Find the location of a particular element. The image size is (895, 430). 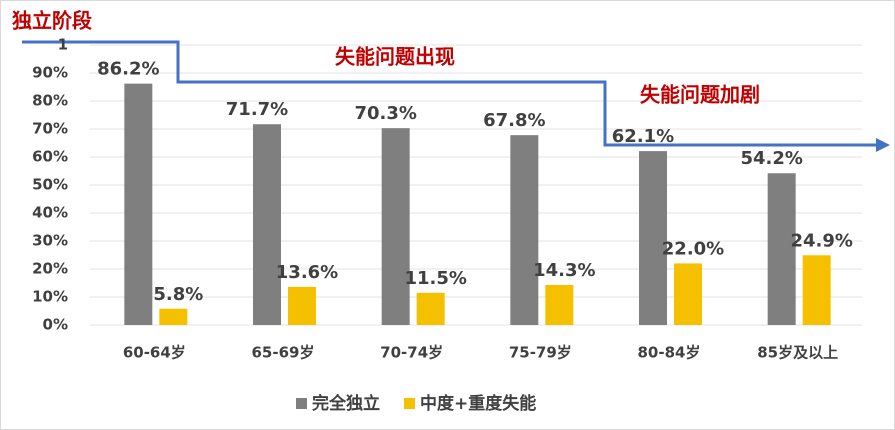

value-label: 22.0% is located at coordinates (693, 248).